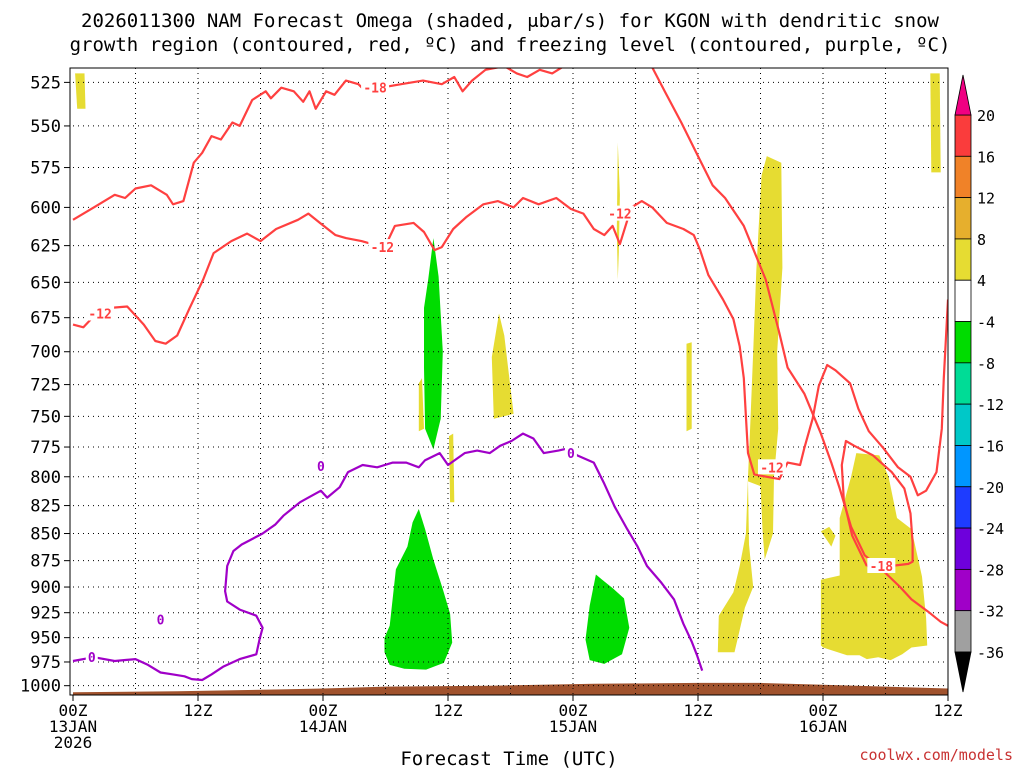 The height and width of the screenshot is (768, 1024). Describe the element at coordinates (45, 614) in the screenshot. I see `y-tick-label: 925` at that location.